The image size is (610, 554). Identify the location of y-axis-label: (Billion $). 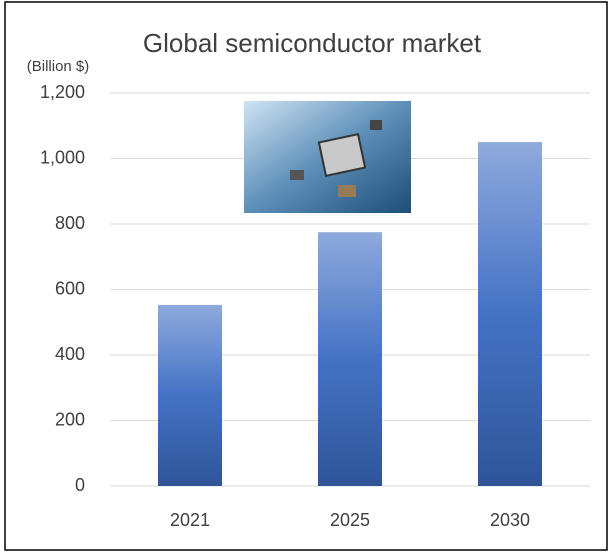
(58, 66).